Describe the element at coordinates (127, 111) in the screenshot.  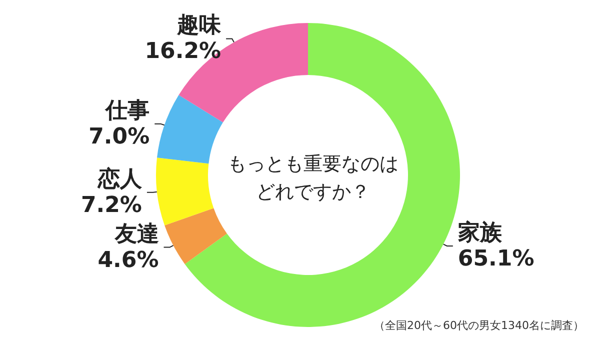
I see `slice-label: 仕事` at that location.